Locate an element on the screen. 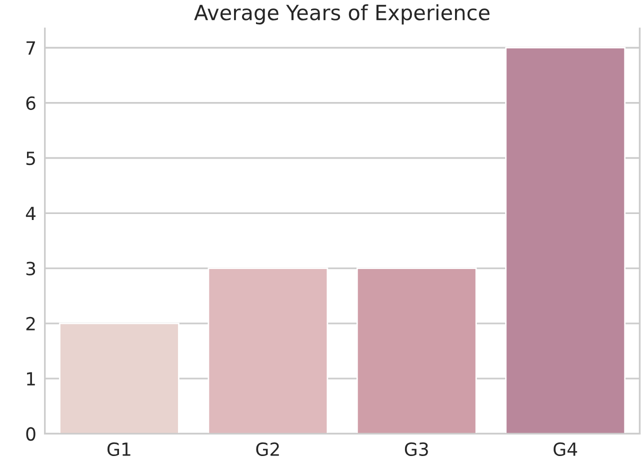 This screenshot has height=474, width=641. y-tick-label: 4 is located at coordinates (31, 213).